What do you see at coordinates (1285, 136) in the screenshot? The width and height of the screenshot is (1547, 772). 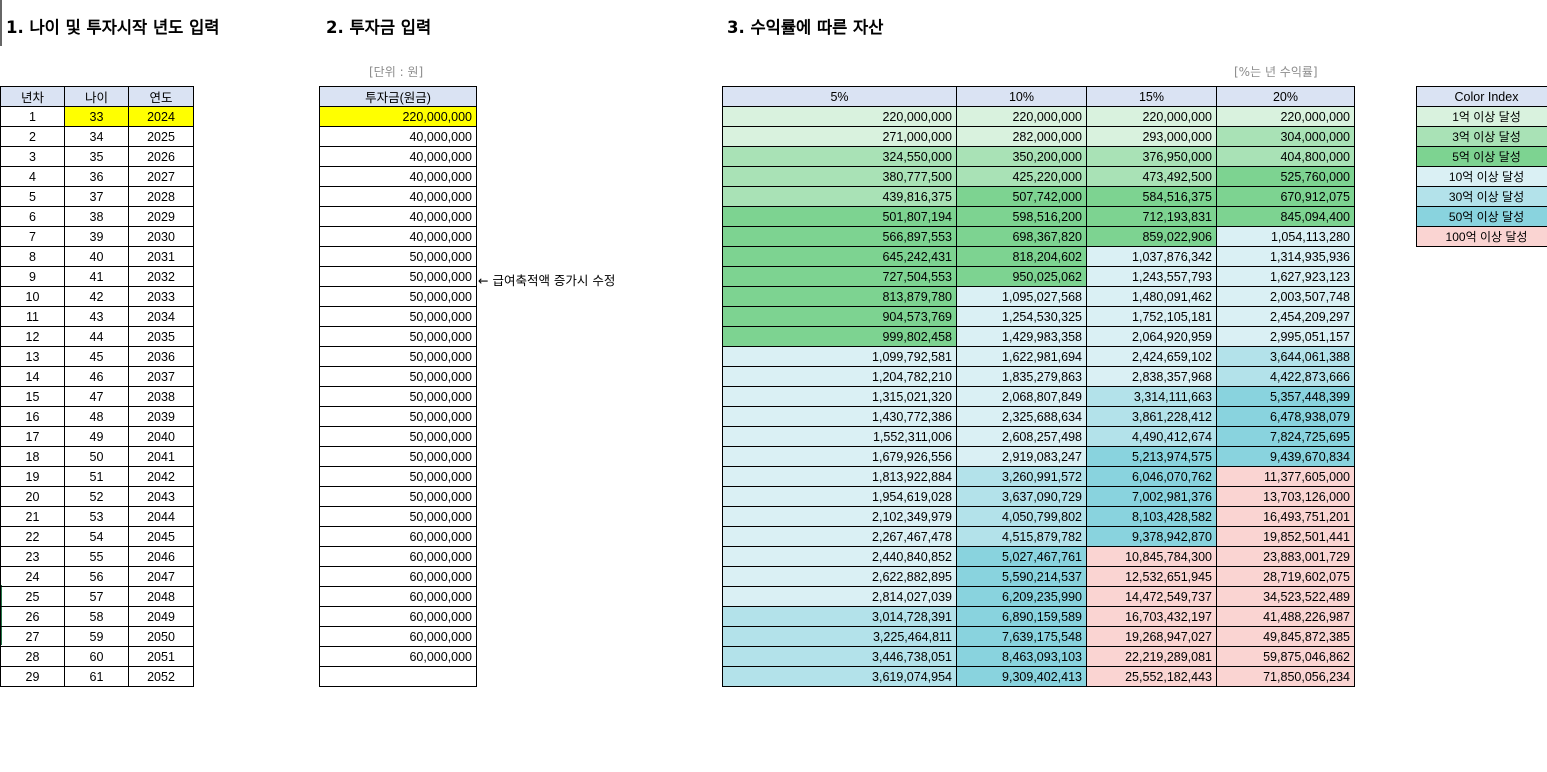 I see `asset-cell: 304,000,000` at bounding box center [1285, 136].